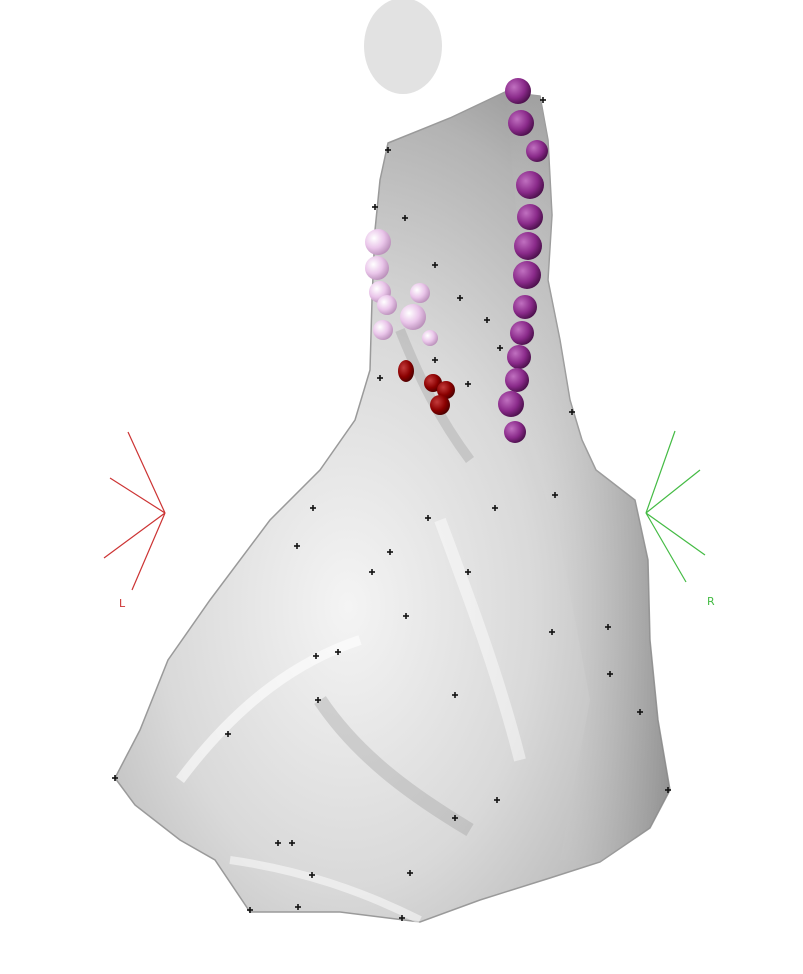  Describe the element at coordinates (134, 511) in the screenshot. I see `left-orientation-triad-icon` at that location.